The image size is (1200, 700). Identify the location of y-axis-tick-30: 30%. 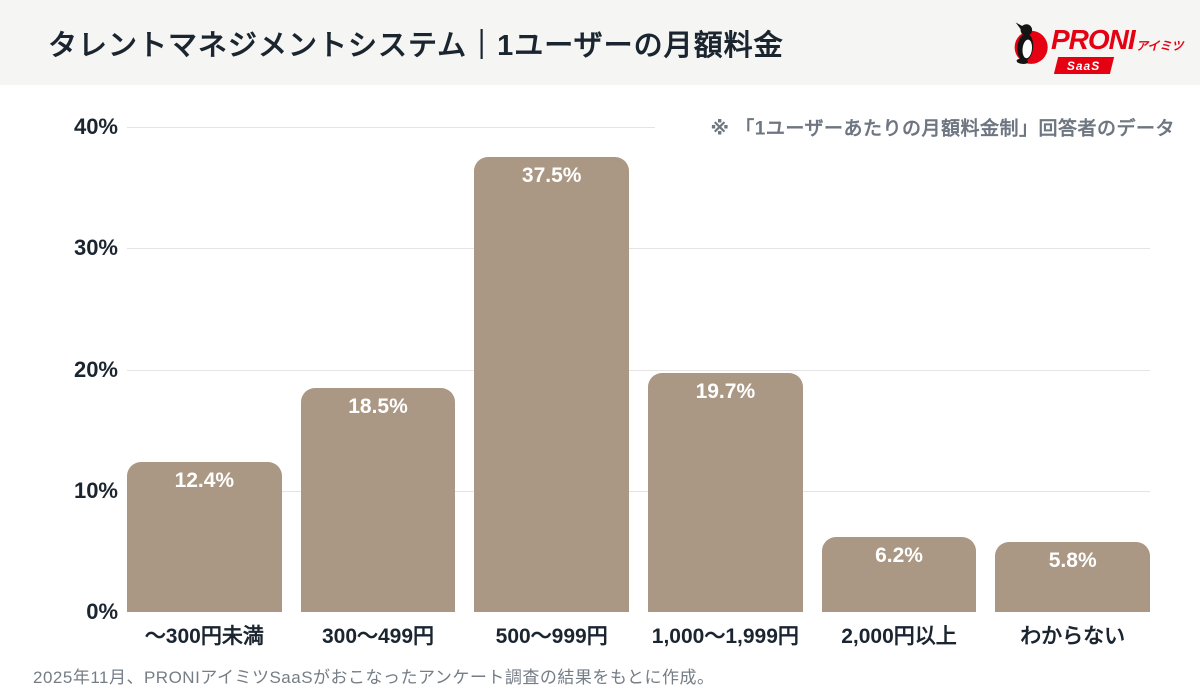
(95, 247).